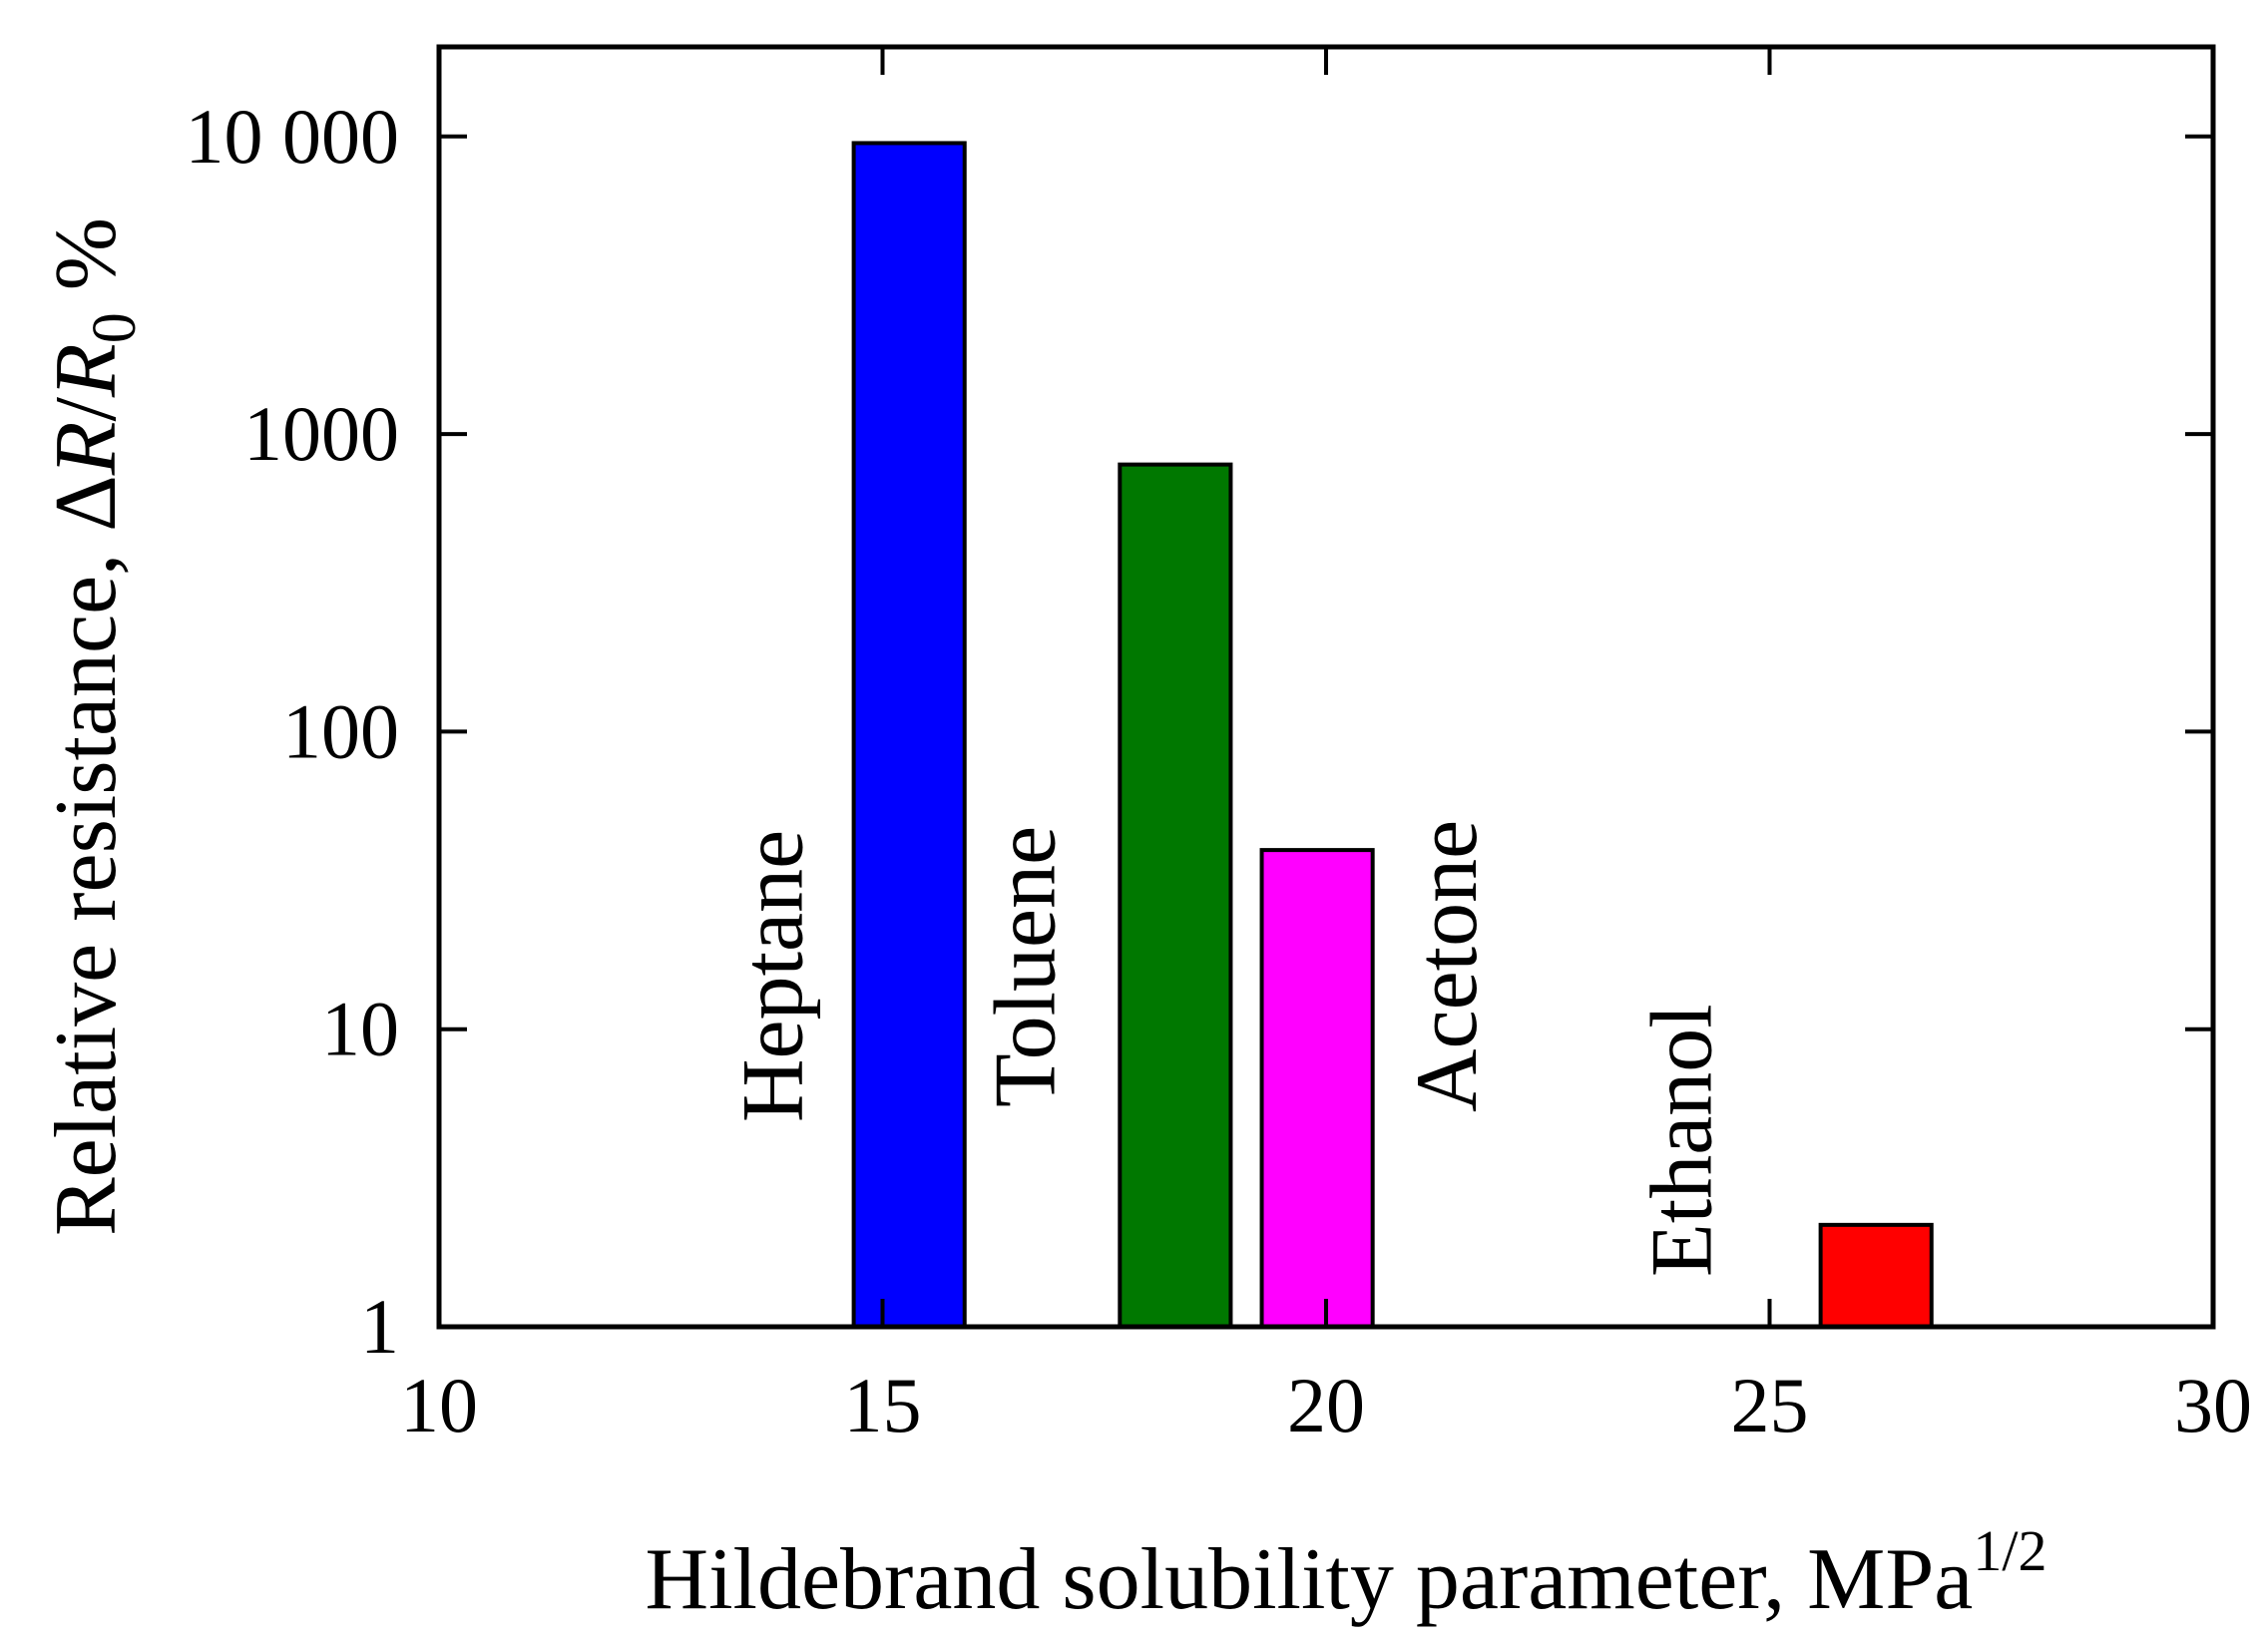 This screenshot has height=1644, width=2268. Describe the element at coordinates (86, 450) in the screenshot. I see `y-axis-title-var1: R` at that location.